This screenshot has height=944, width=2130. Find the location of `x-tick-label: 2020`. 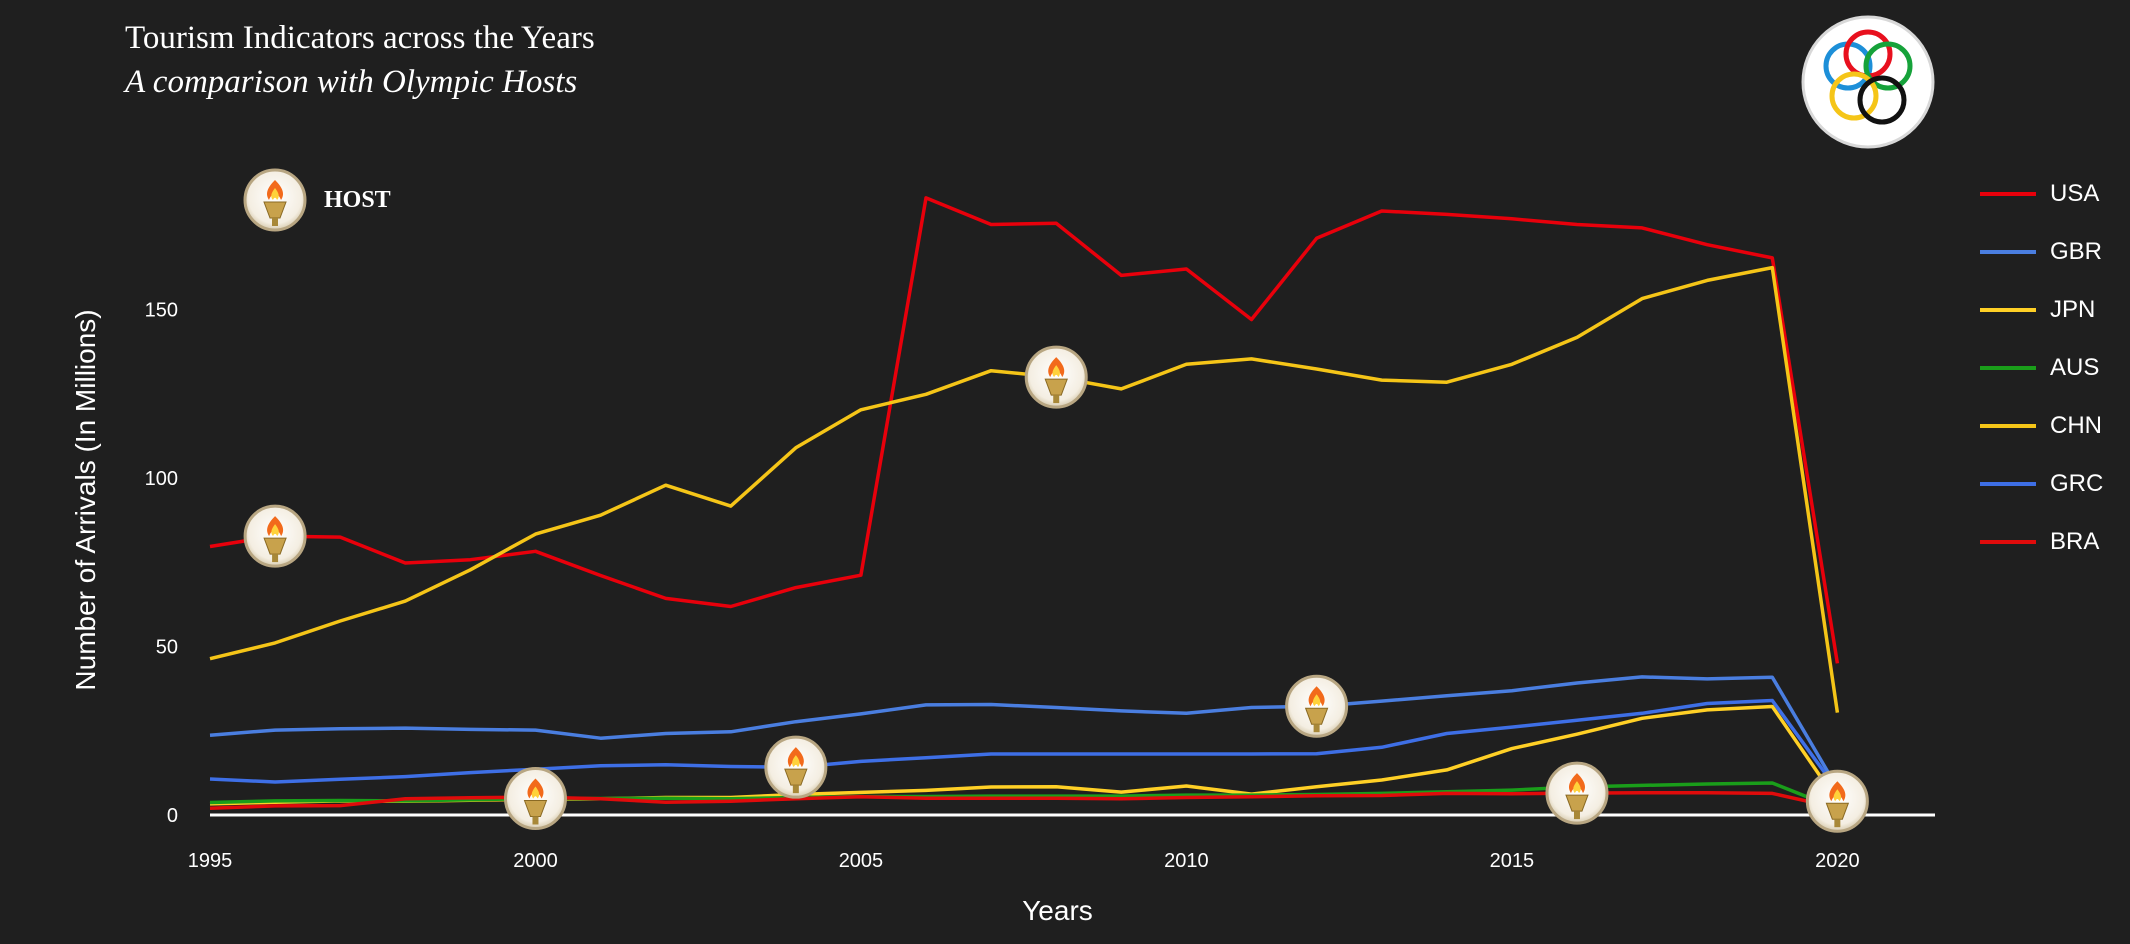

x-tick-label: 2020 is located at coordinates (1837, 861).